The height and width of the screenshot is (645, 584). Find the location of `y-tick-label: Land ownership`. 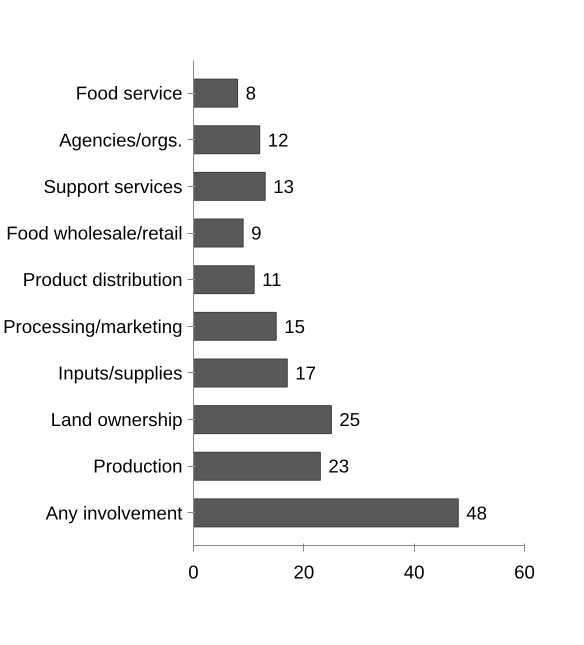

y-tick-label: Land ownership is located at coordinates (116, 419).